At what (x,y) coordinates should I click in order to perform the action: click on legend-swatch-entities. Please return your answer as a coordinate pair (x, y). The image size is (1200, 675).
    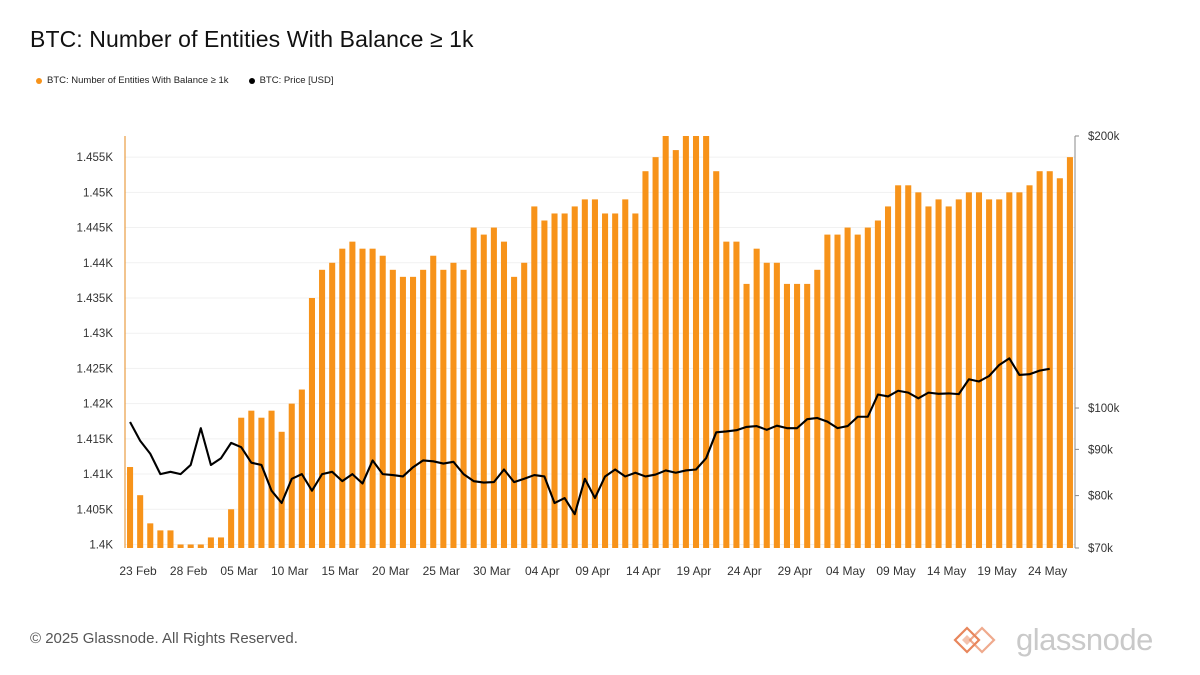
    Looking at the image, I should click on (39, 80).